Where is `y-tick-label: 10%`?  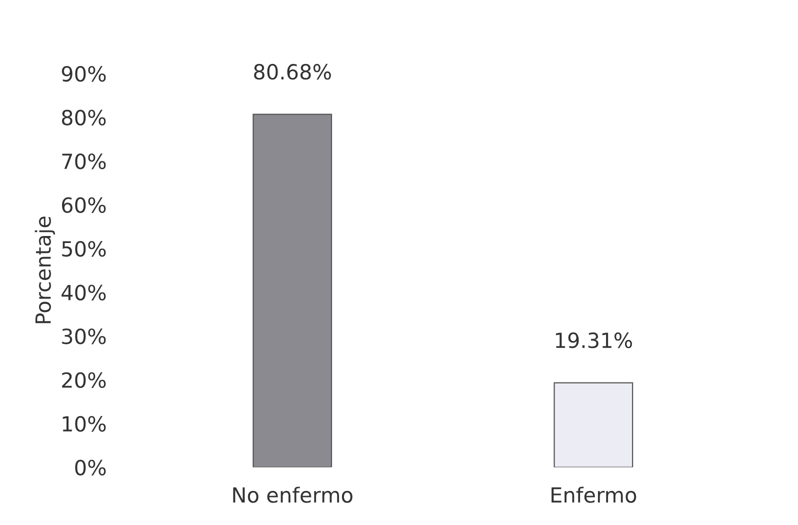 y-tick-label: 10% is located at coordinates (84, 424).